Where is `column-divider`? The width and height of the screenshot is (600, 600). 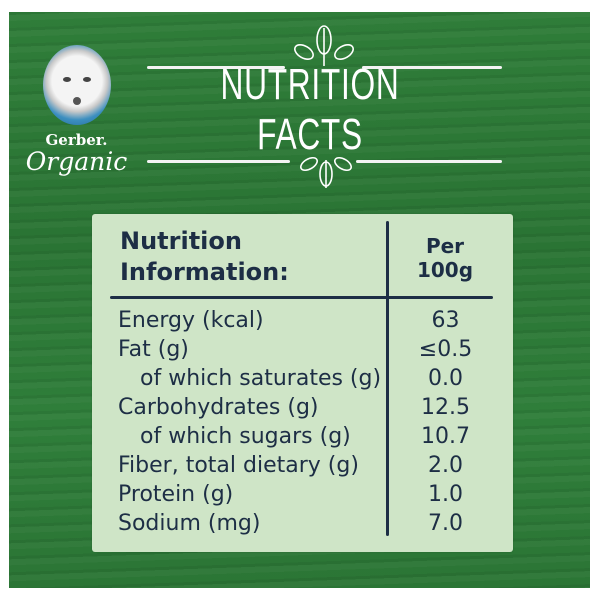 column-divider is located at coordinates (387, 378).